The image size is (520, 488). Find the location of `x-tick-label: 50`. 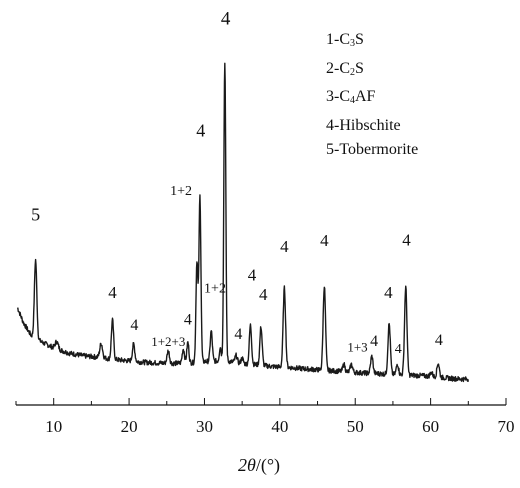

x-tick-label: 50 is located at coordinates (355, 426).